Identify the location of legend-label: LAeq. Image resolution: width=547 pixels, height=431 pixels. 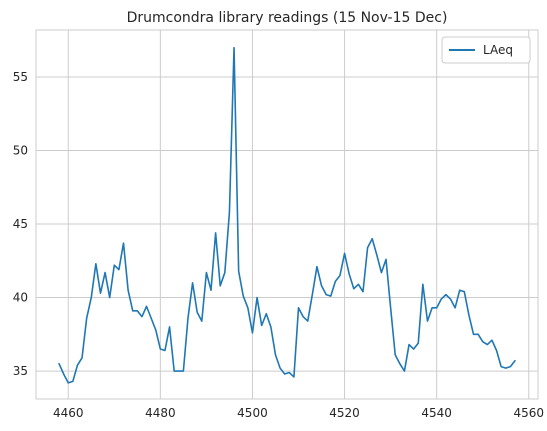
(498, 50).